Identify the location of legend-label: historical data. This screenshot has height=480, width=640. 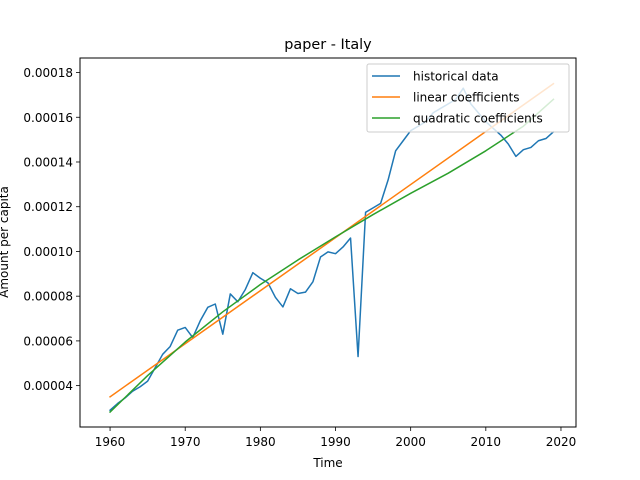
(456, 77).